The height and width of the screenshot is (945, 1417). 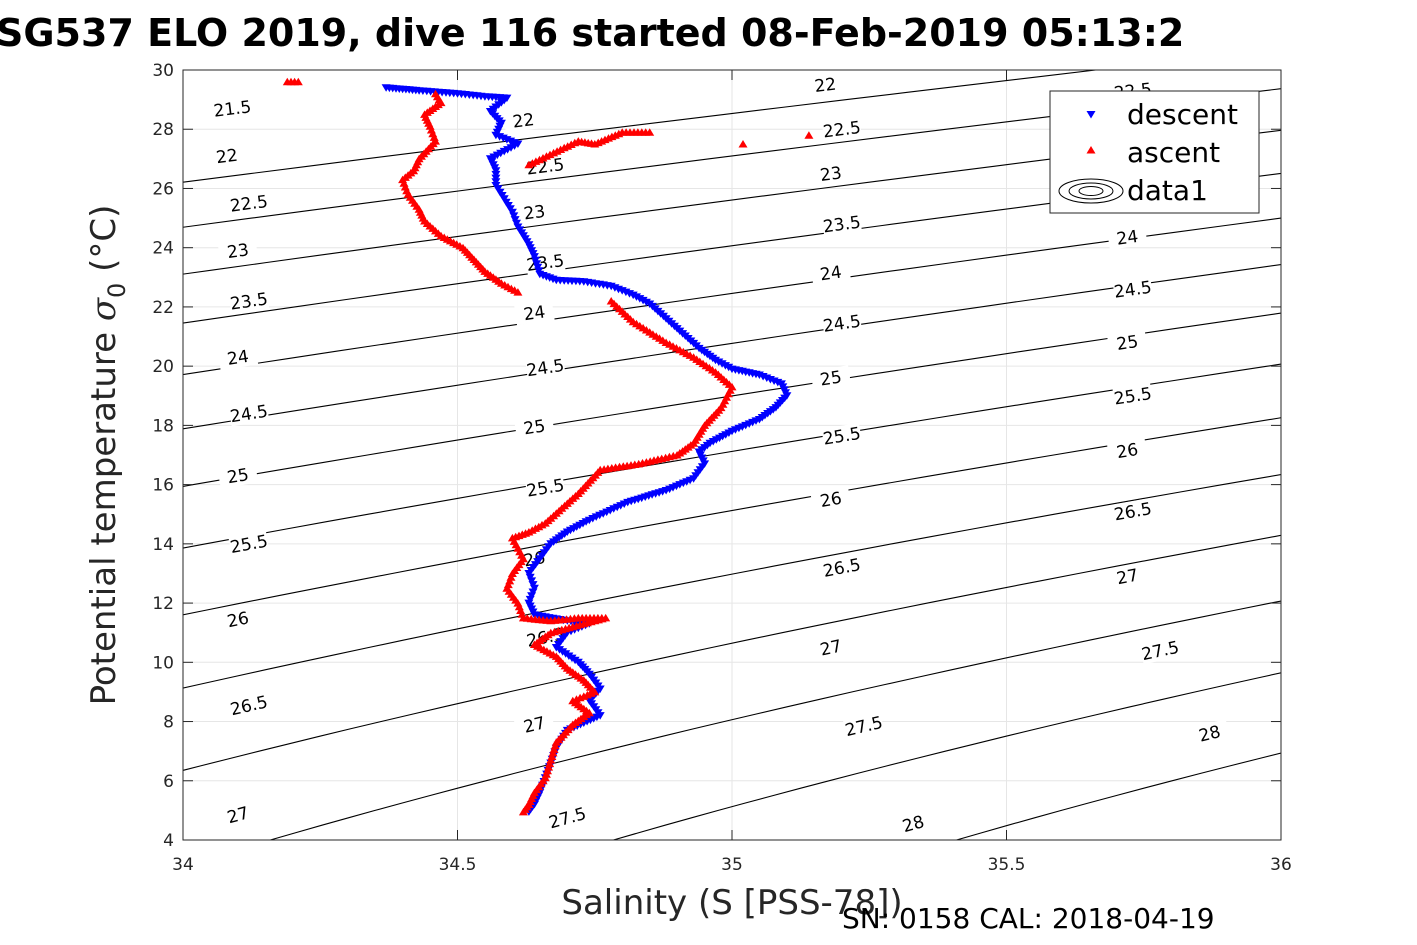 What do you see at coordinates (1281, 865) in the screenshot?
I see `x-tick-label: 36` at bounding box center [1281, 865].